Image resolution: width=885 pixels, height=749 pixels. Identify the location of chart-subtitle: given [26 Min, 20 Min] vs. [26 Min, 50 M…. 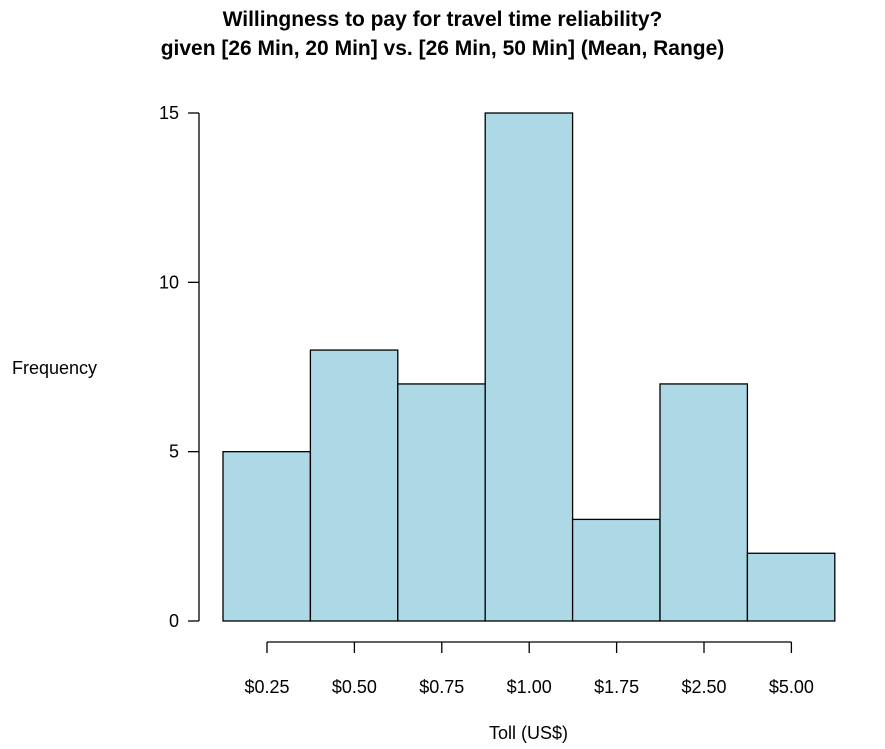
(442, 48).